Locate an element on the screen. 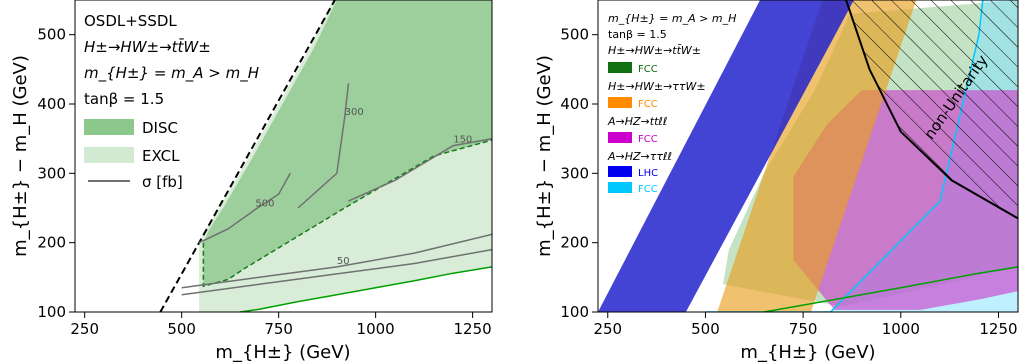  legend-line-3: m_{H±} = m_A > m_H is located at coordinates (171, 73).